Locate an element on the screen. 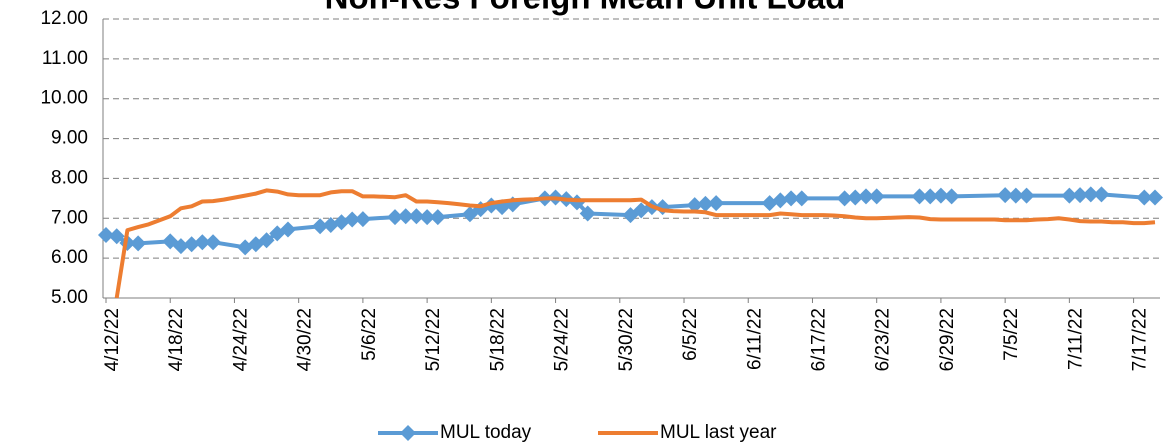 The width and height of the screenshot is (1169, 446). x-tick-label: 7/17/22 is located at coordinates (1140, 339).